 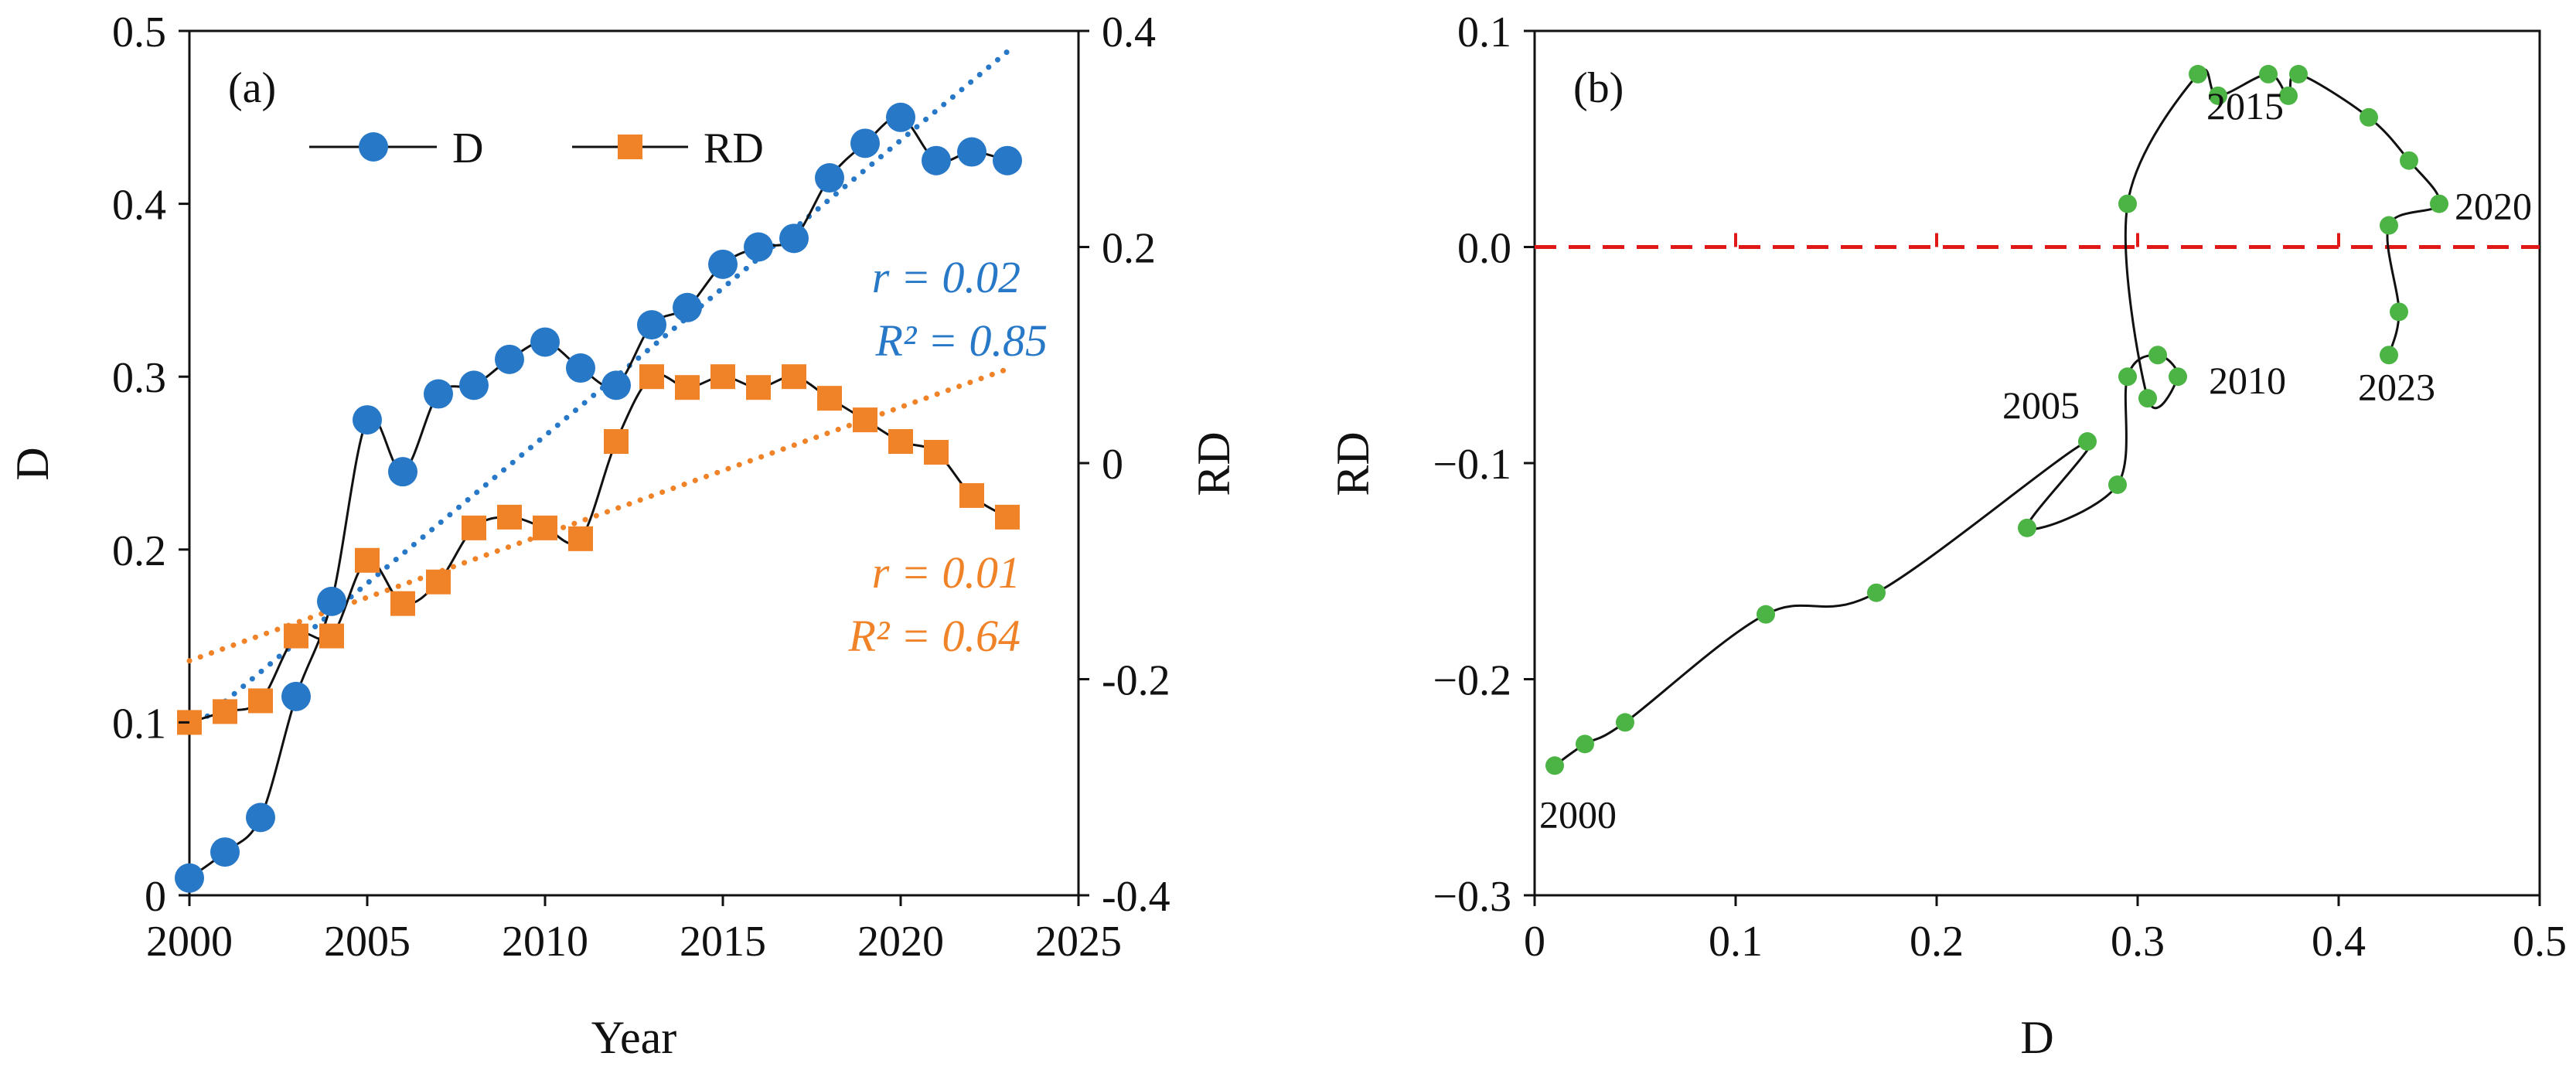 I want to click on y-left-tick-label: 0, so click(x=155, y=897).